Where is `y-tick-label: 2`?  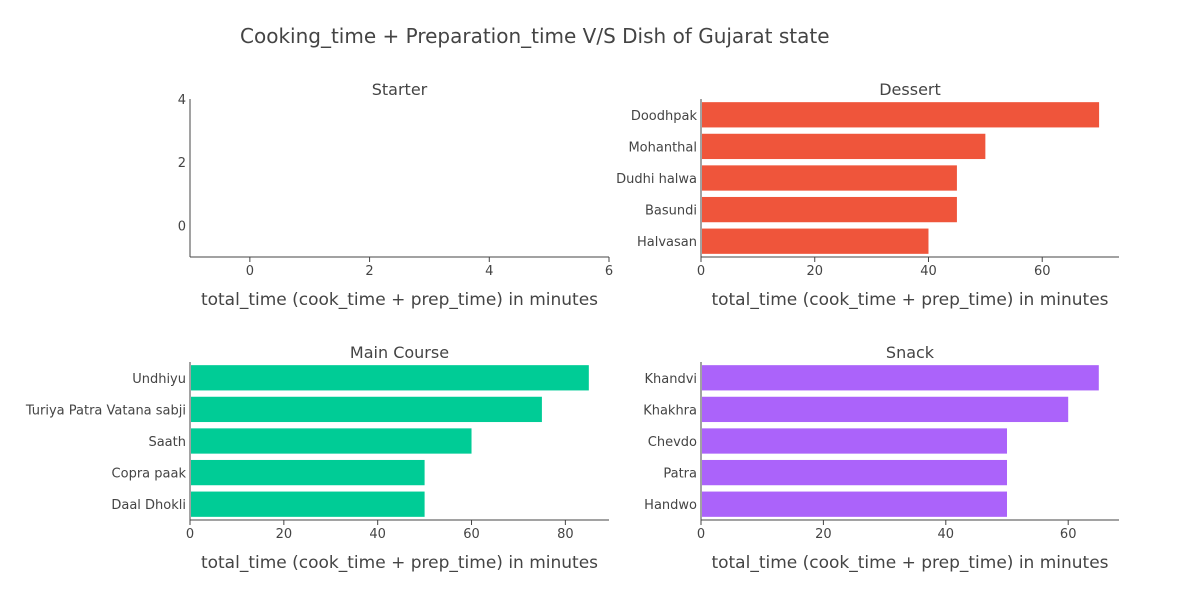 y-tick-label: 2 is located at coordinates (182, 163).